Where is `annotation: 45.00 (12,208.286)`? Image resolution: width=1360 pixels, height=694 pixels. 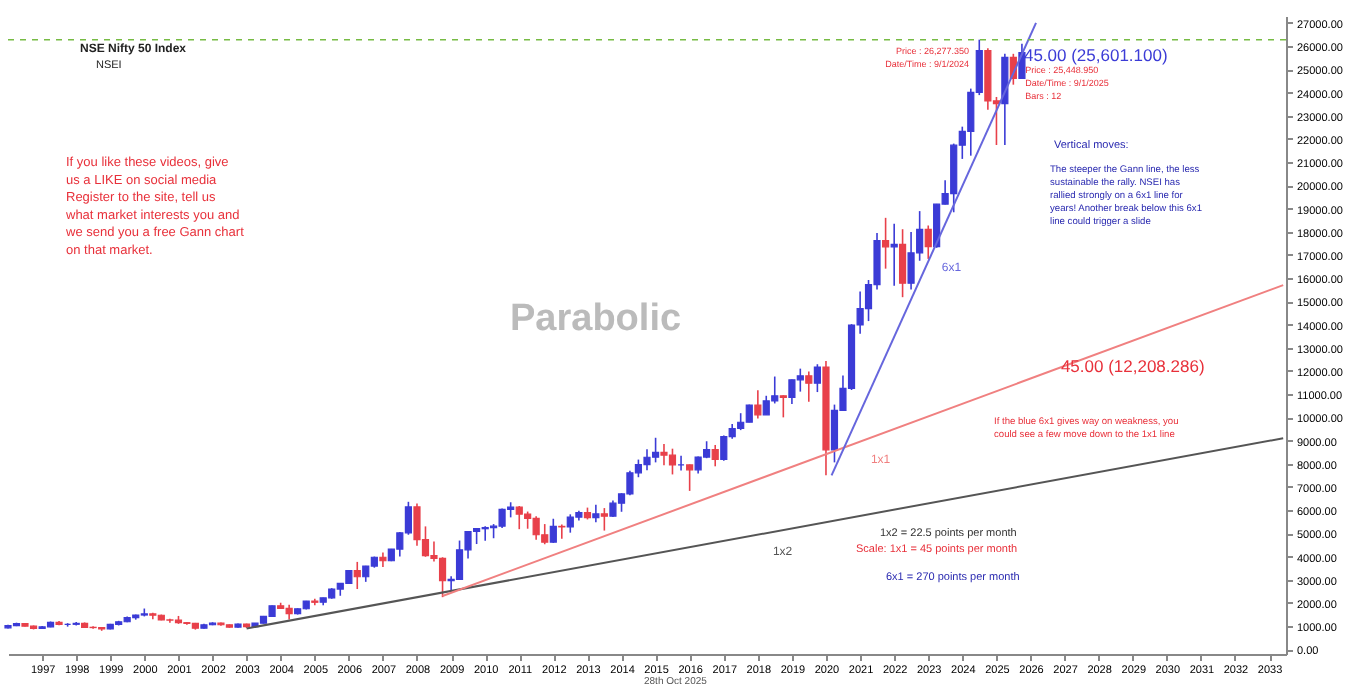 annotation: 45.00 (12,208.286) is located at coordinates (1132, 366).